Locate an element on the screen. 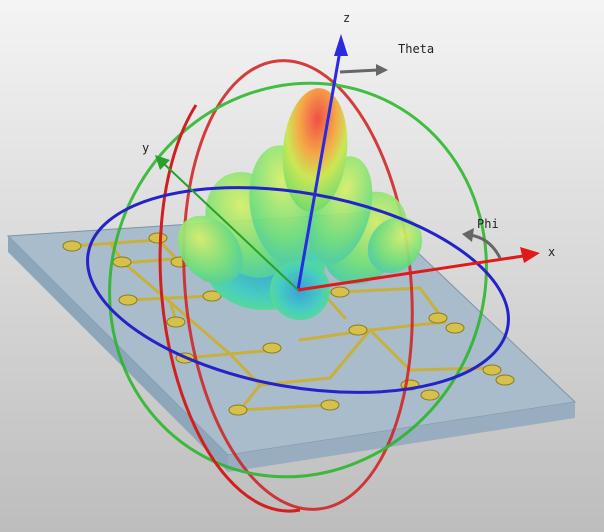 The width and height of the screenshot is (604, 532). phi-arrowhead is located at coordinates (468, 235).